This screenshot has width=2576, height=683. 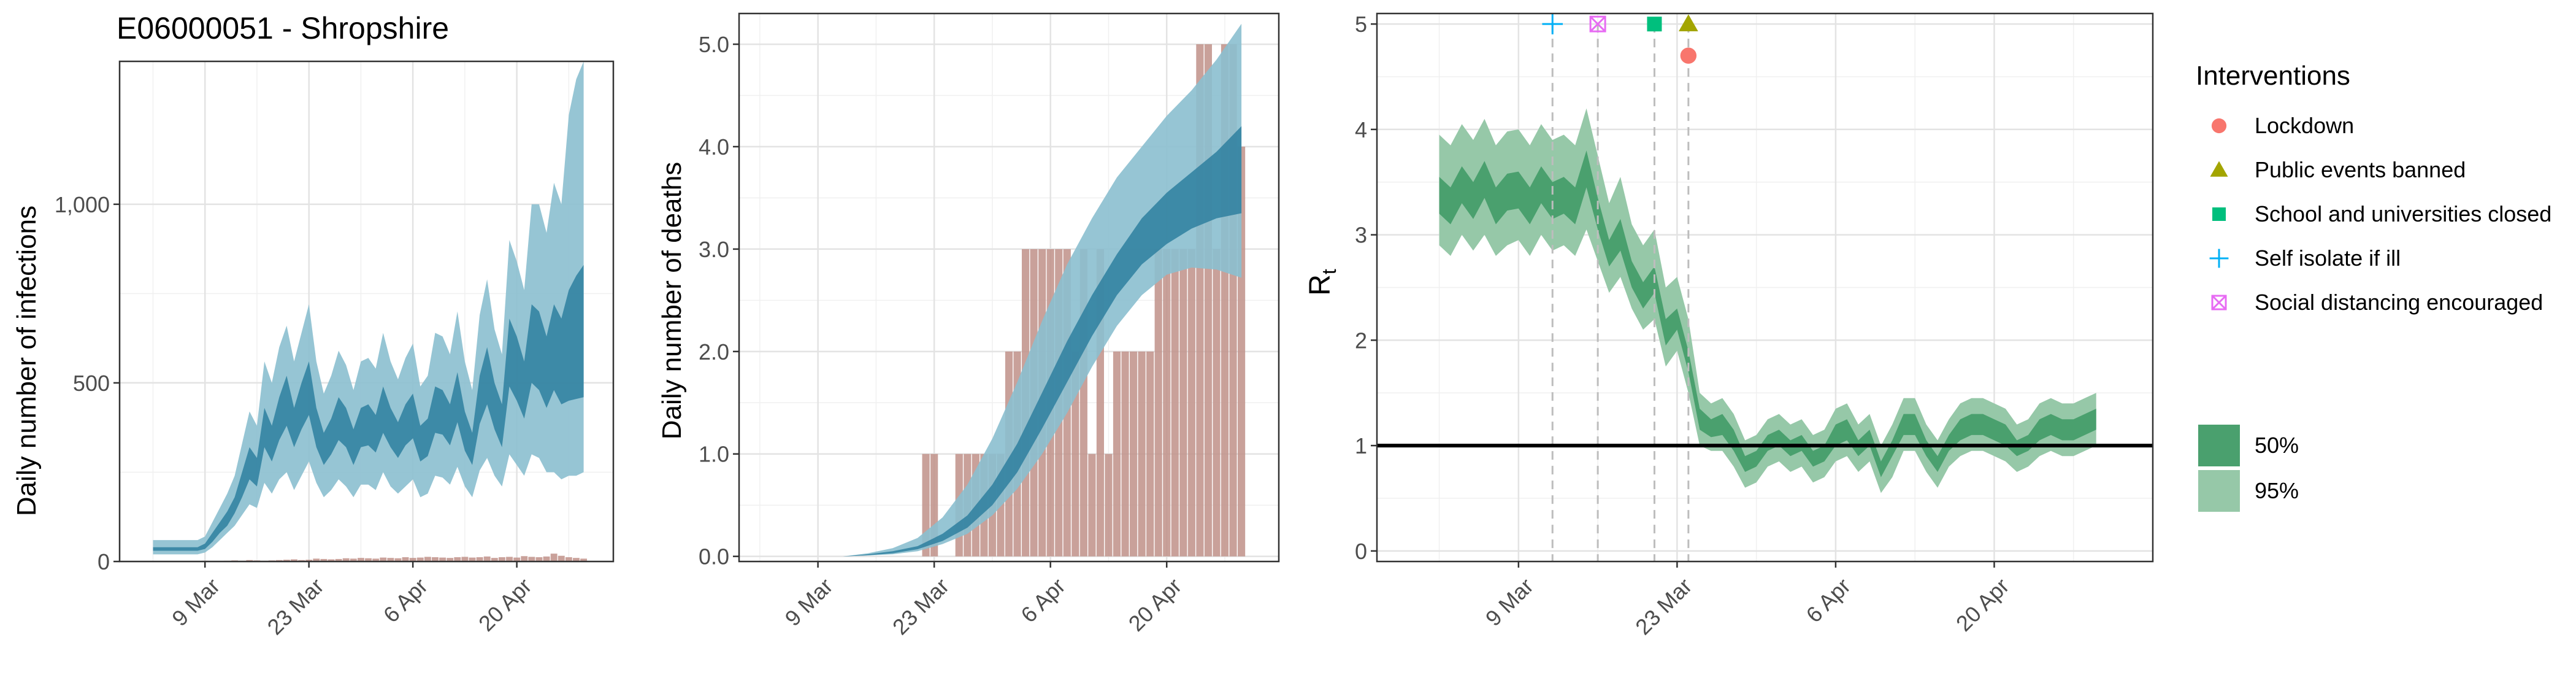 What do you see at coordinates (1552, 24) in the screenshot?
I see `intervention-marker-plus` at bounding box center [1552, 24].